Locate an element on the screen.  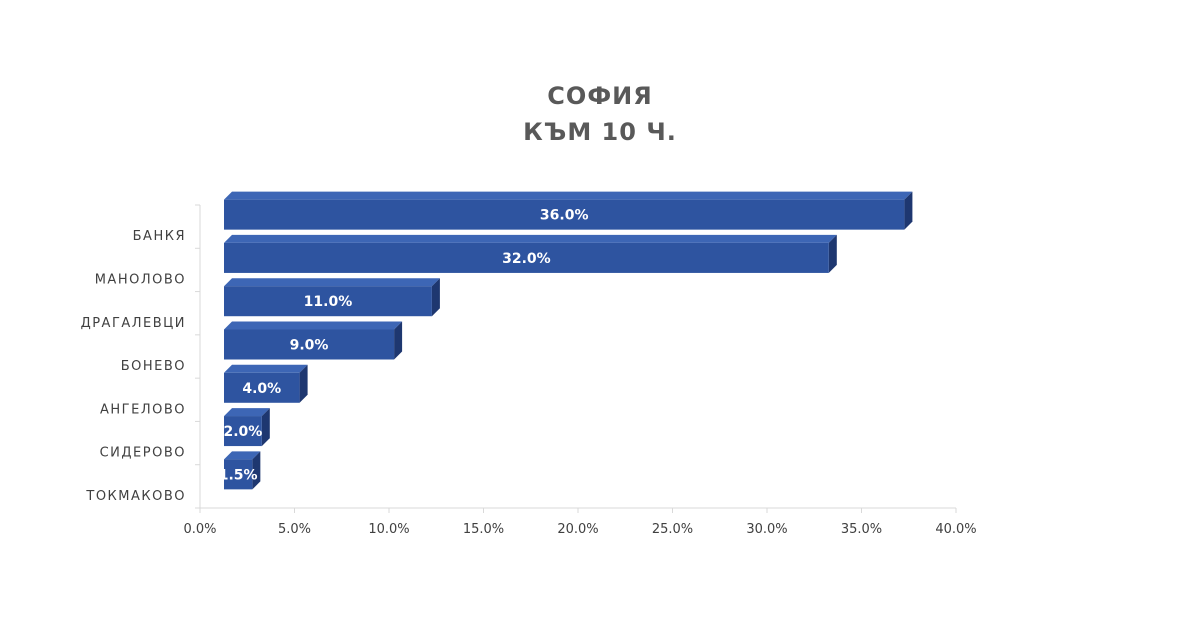
x-tick-label: 20.0% is located at coordinates (577, 529).